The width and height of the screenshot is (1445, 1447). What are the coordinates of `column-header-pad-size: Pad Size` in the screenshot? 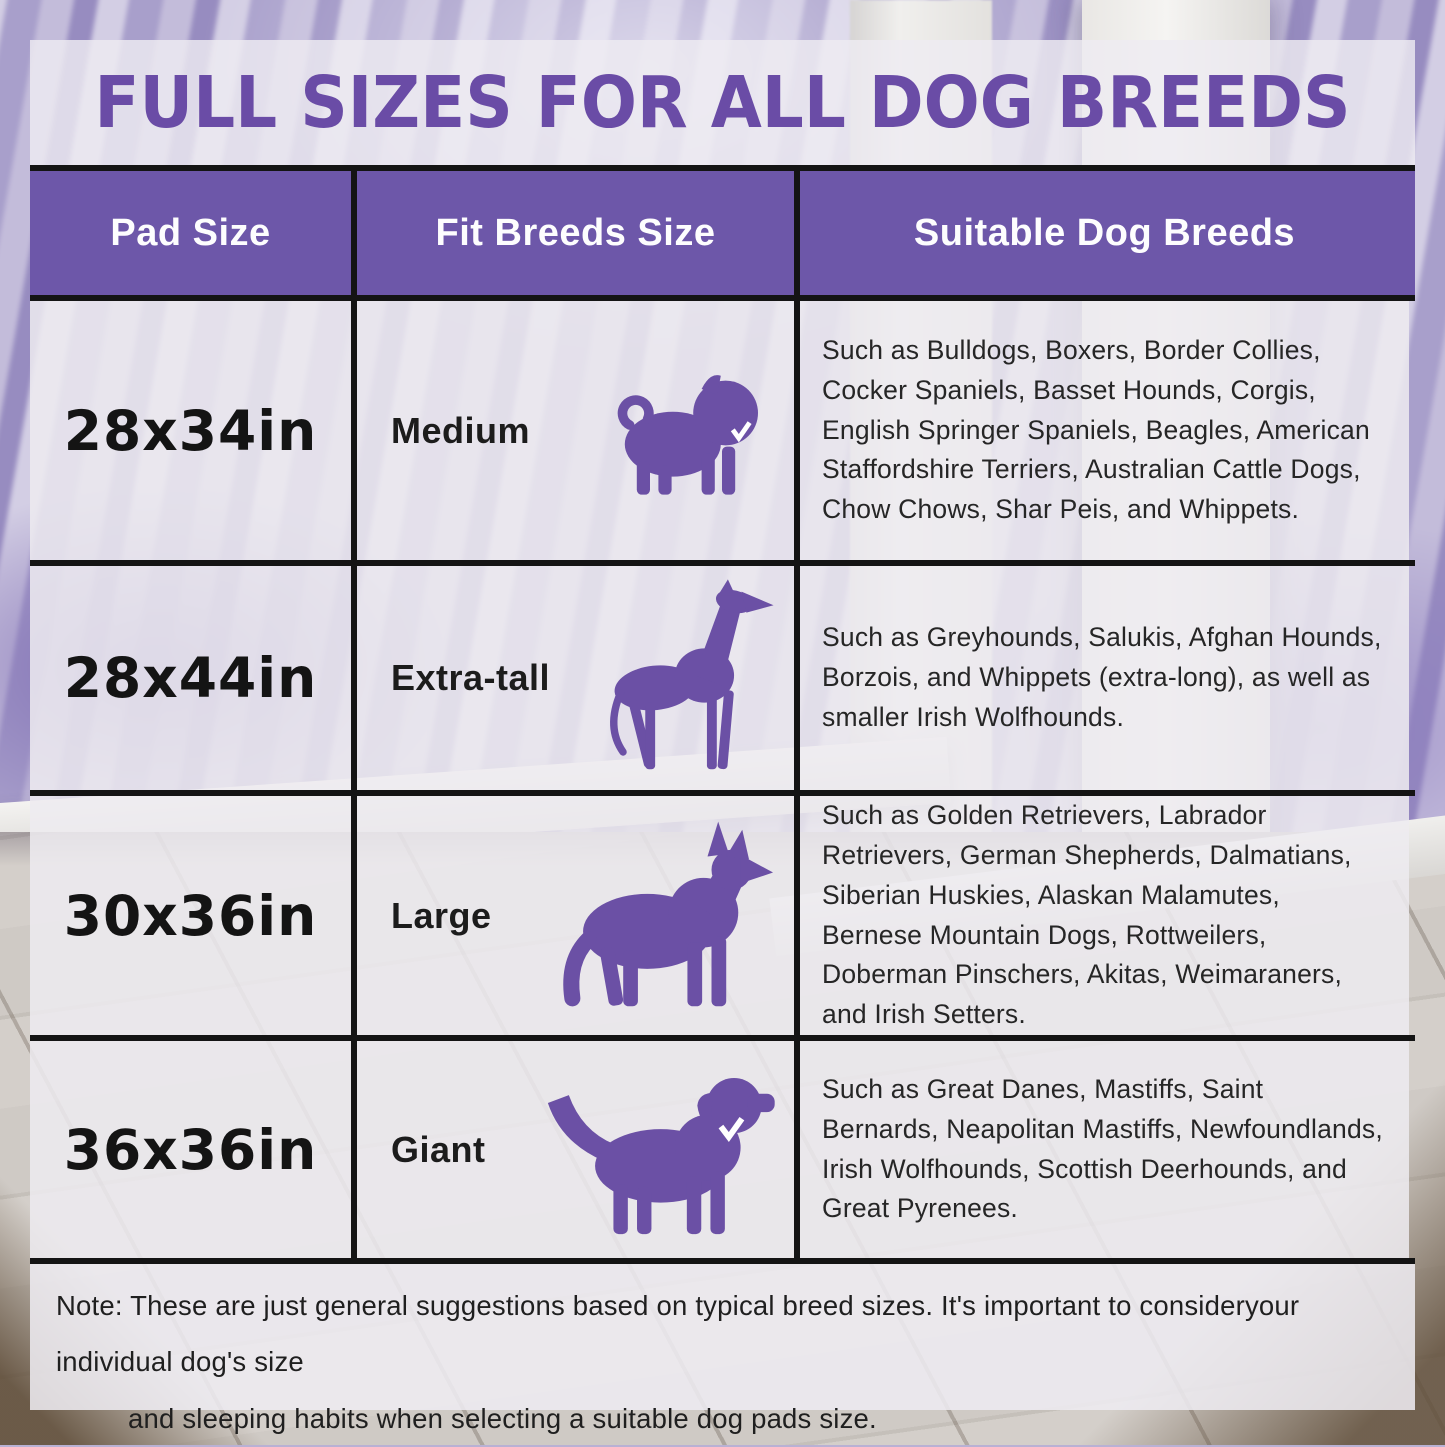 It's located at (193, 233).